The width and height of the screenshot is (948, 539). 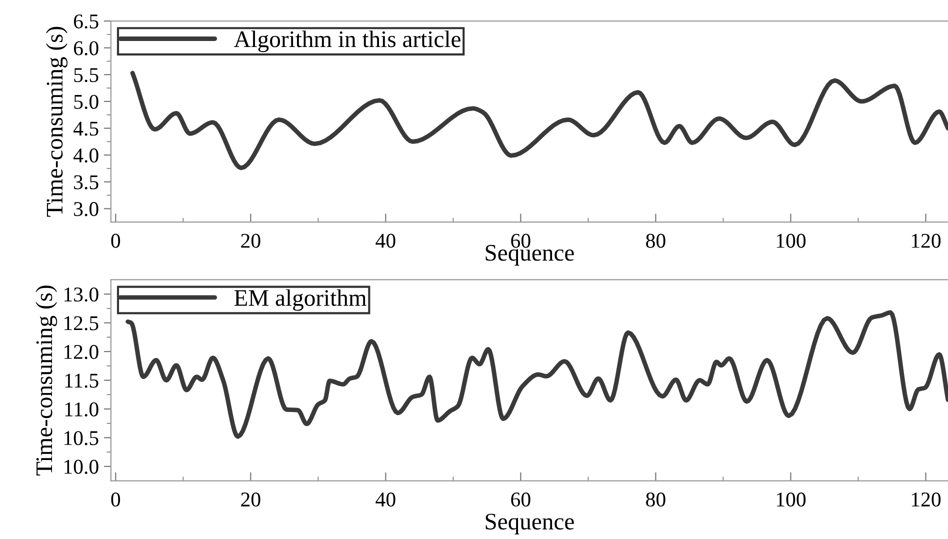 I want to click on y-tick-label: 5.0, so click(x=86, y=101).